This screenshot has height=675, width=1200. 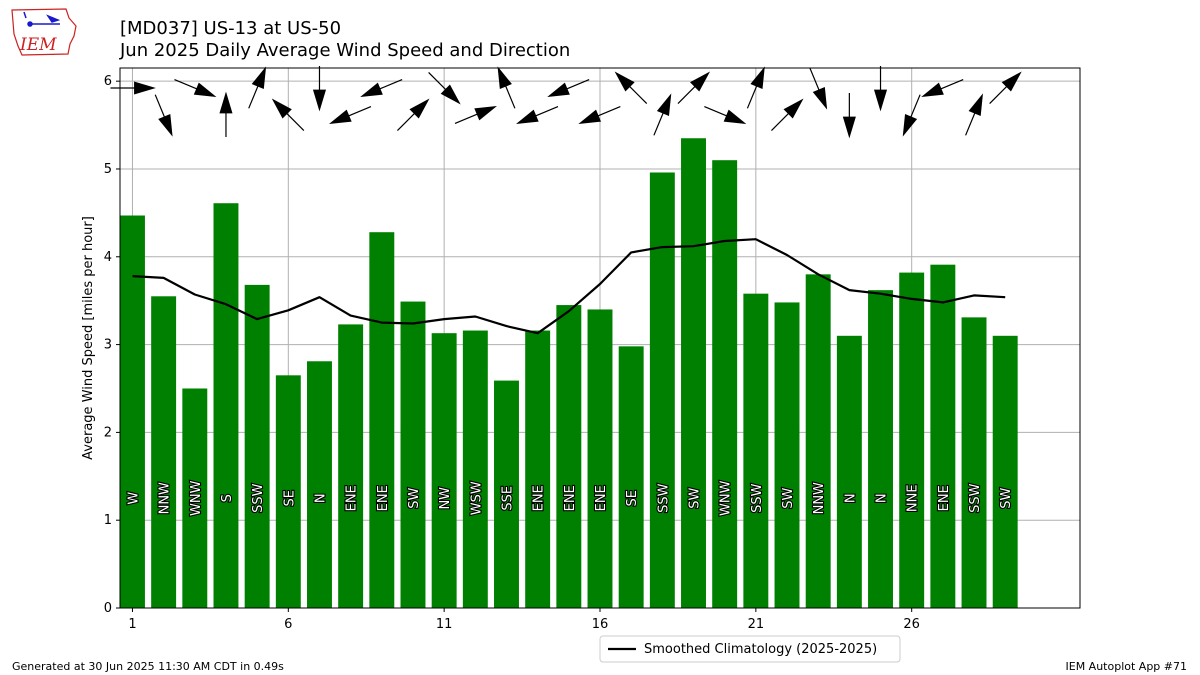 I want to click on weather-station-icon, so click(x=42, y=19).